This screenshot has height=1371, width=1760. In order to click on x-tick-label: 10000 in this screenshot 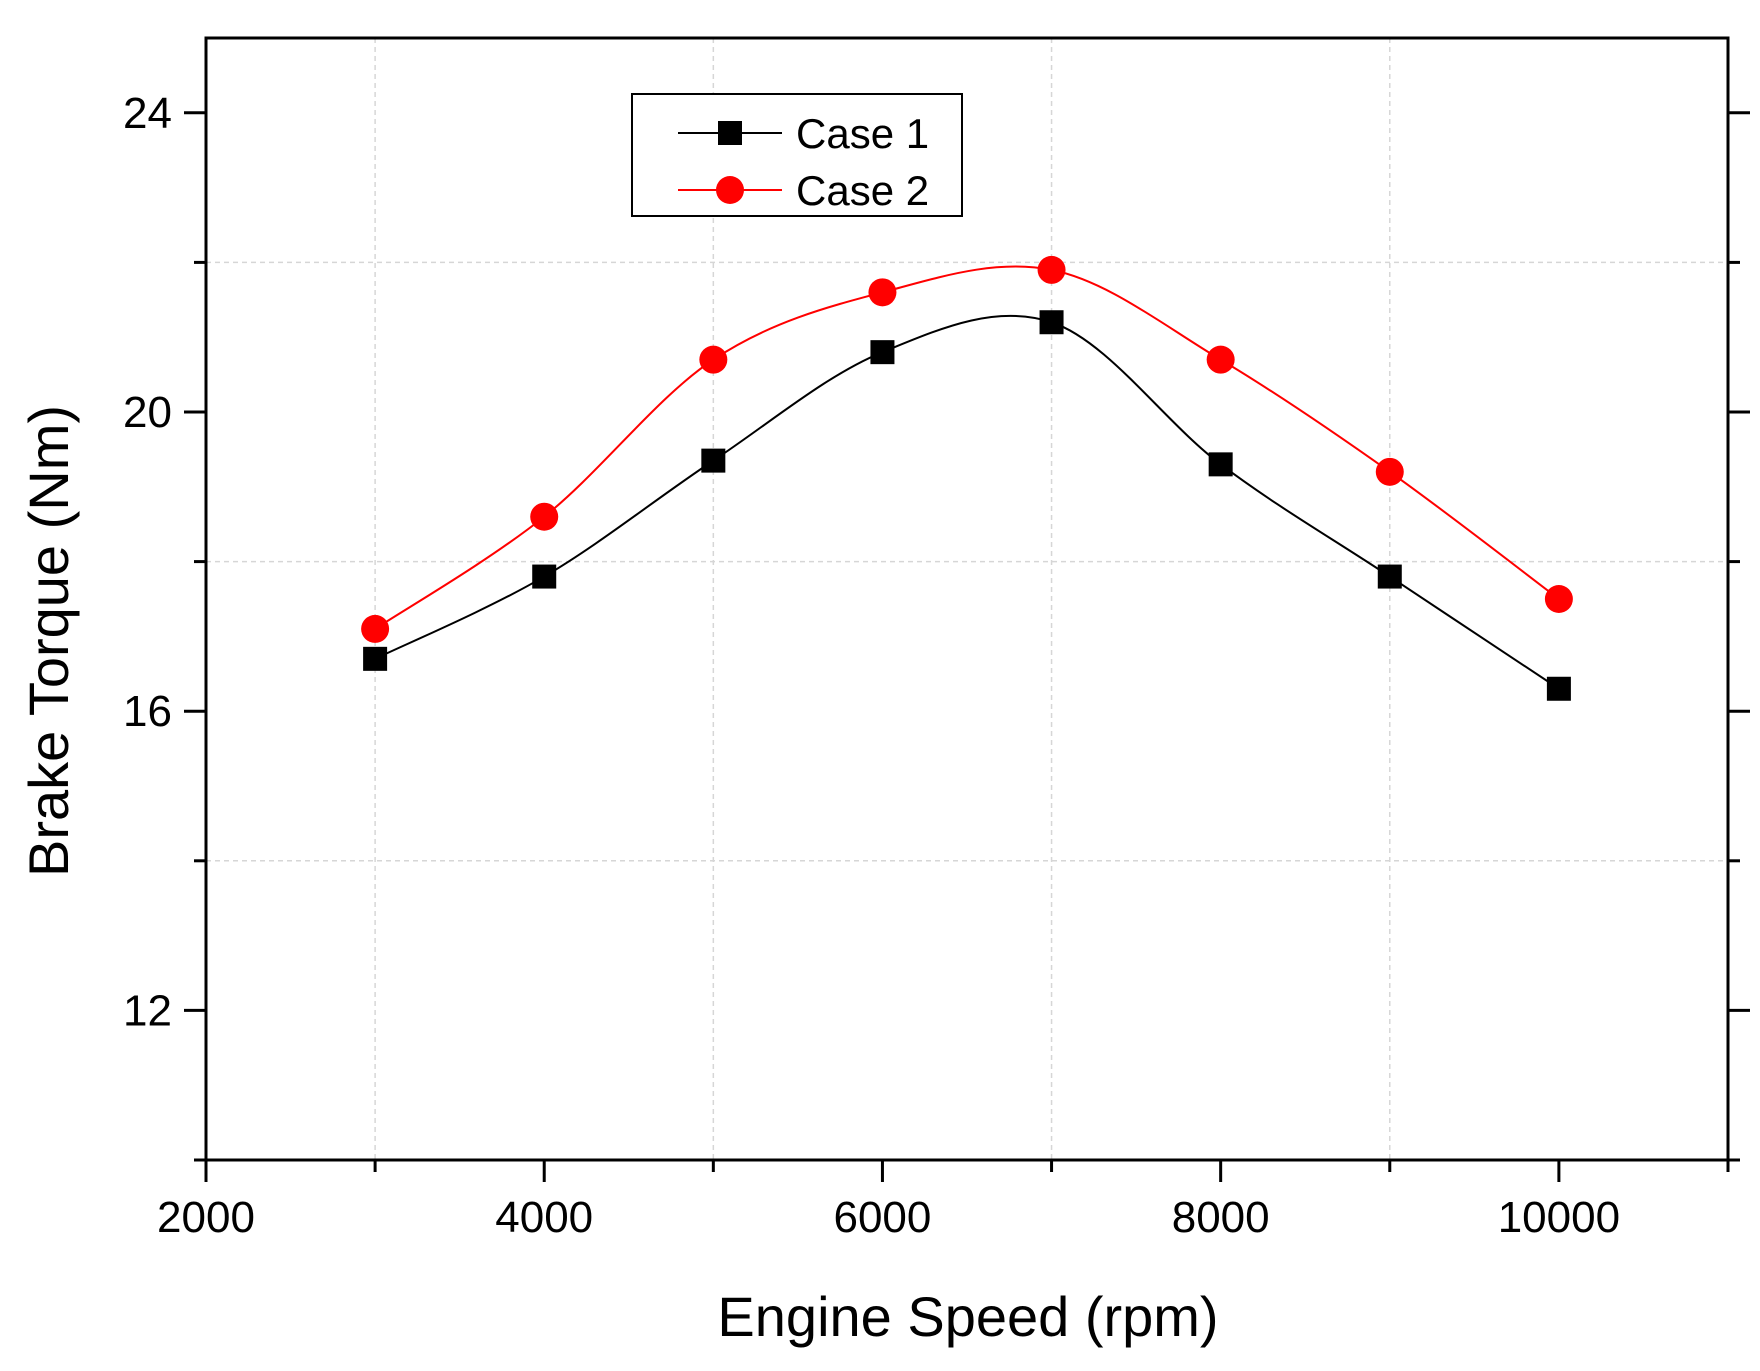, I will do `click(1559, 1217)`.